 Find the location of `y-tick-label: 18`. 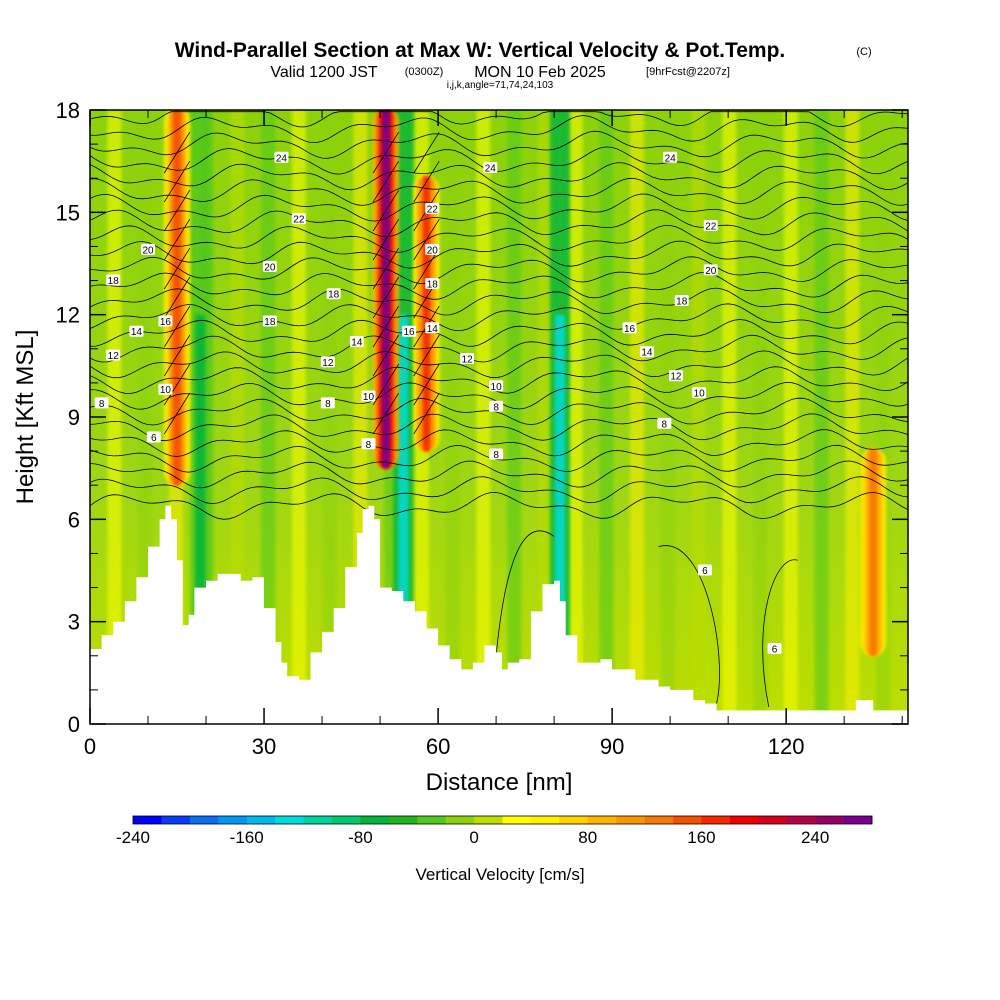

y-tick-label: 18 is located at coordinates (68, 110).